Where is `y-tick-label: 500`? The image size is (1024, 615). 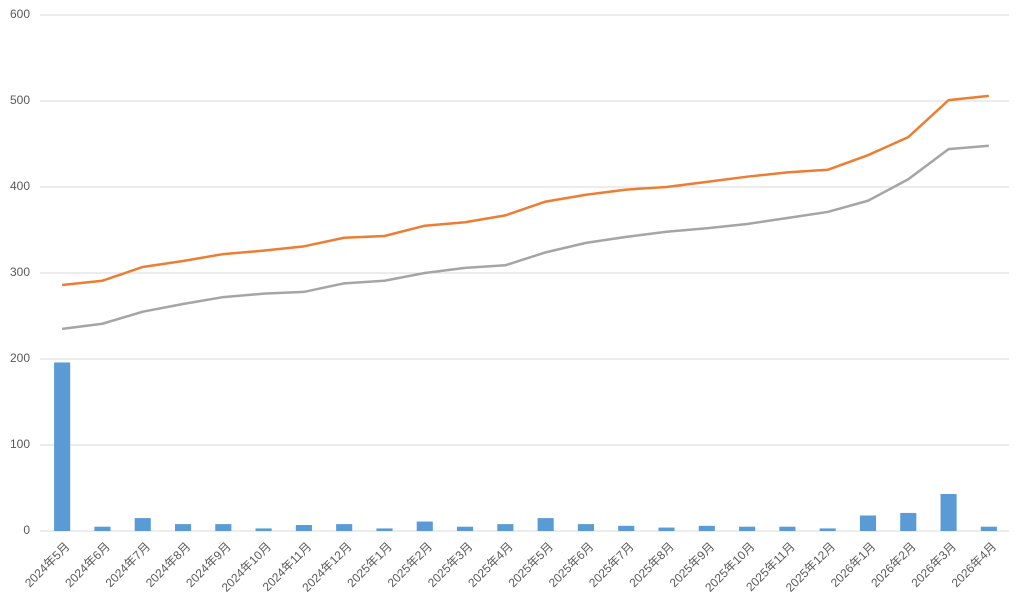 y-tick-label: 500 is located at coordinates (20, 100).